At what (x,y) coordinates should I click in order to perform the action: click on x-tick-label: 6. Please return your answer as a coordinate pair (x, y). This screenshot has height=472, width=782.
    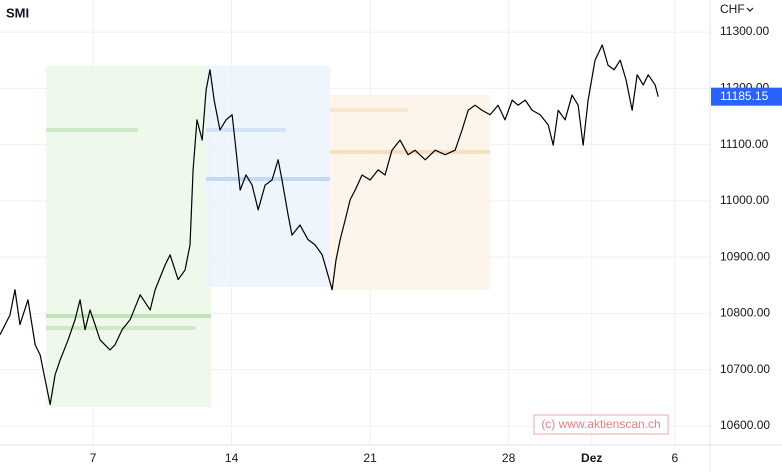
    Looking at the image, I should click on (674, 458).